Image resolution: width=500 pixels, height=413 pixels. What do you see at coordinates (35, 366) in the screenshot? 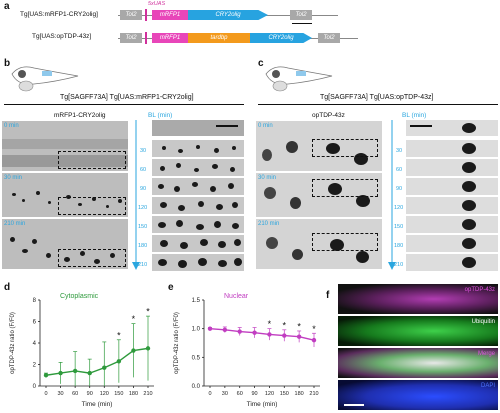
I see `d-ytick-label-1: 2` at bounding box center [35, 366].